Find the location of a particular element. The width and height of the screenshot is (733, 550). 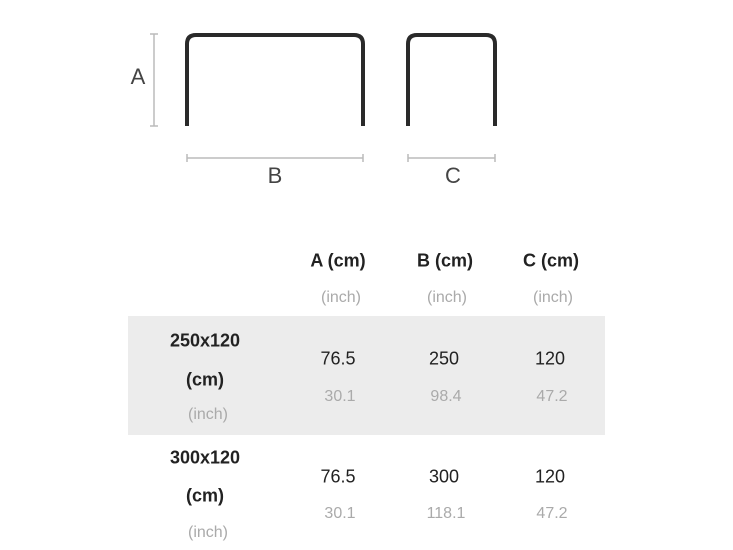

cell-b-cm: 250 is located at coordinates (444, 358).